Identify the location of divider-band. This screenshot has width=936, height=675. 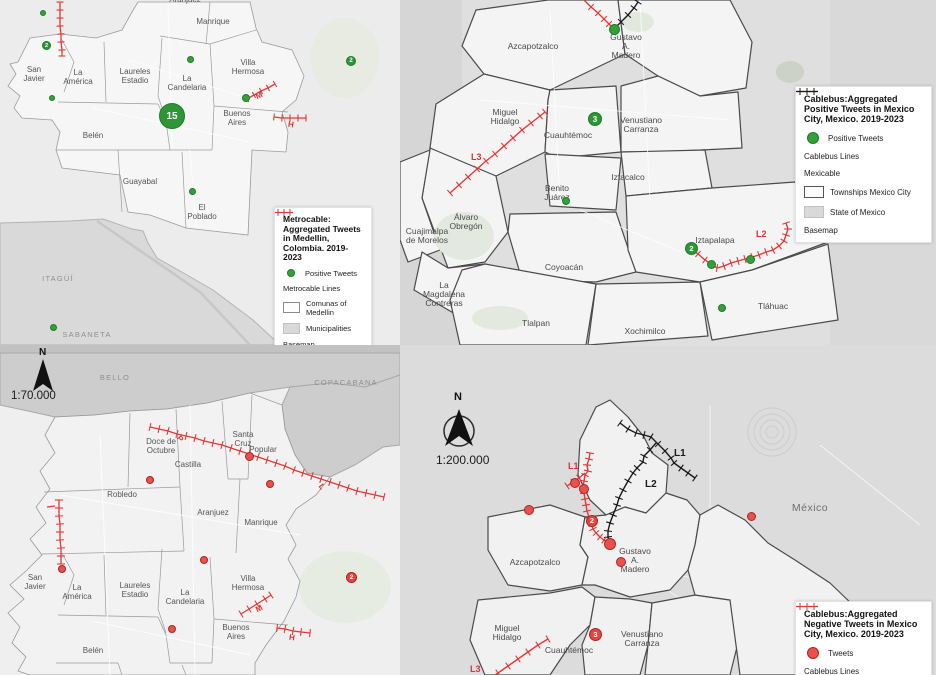
(200, 349).